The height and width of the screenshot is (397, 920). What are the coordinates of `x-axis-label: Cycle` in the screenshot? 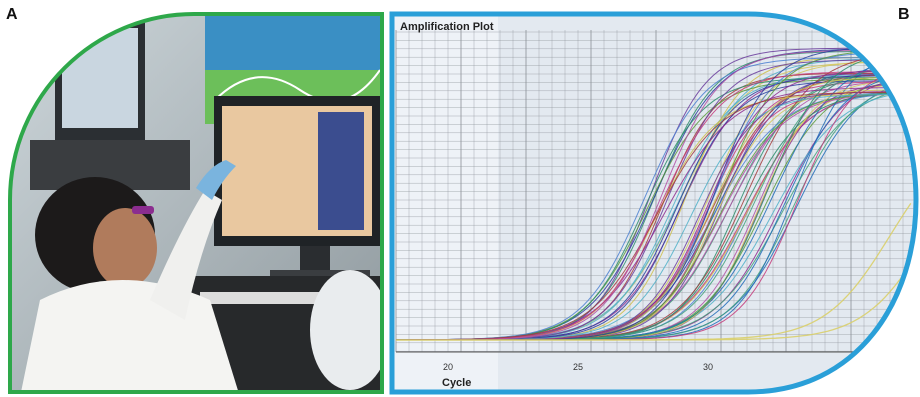 It's located at (456, 383).